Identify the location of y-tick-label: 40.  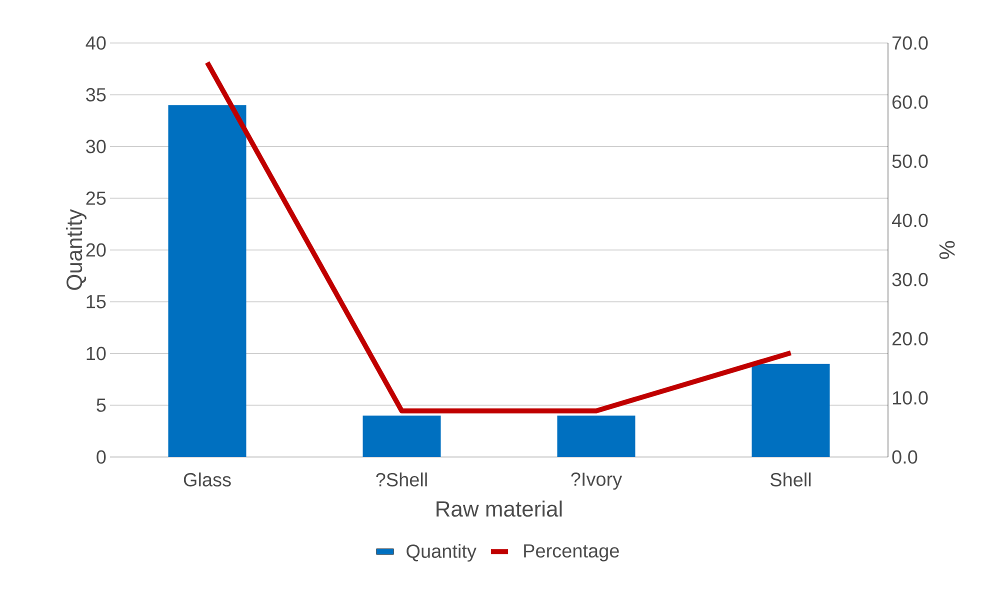
(96, 43).